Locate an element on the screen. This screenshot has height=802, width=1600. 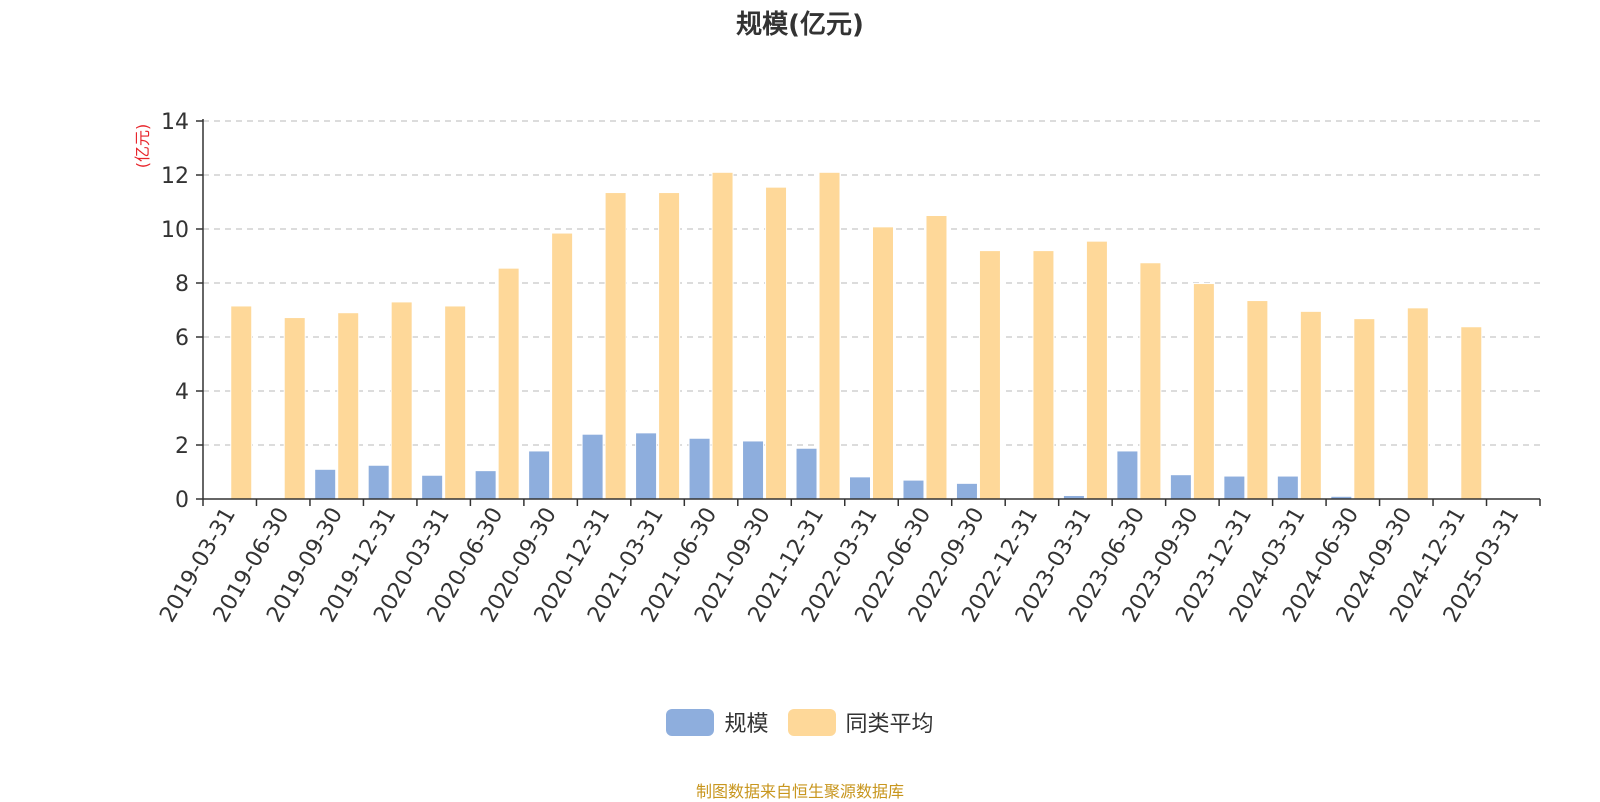
legend-label-scale: 规模 is located at coordinates (746, 724).